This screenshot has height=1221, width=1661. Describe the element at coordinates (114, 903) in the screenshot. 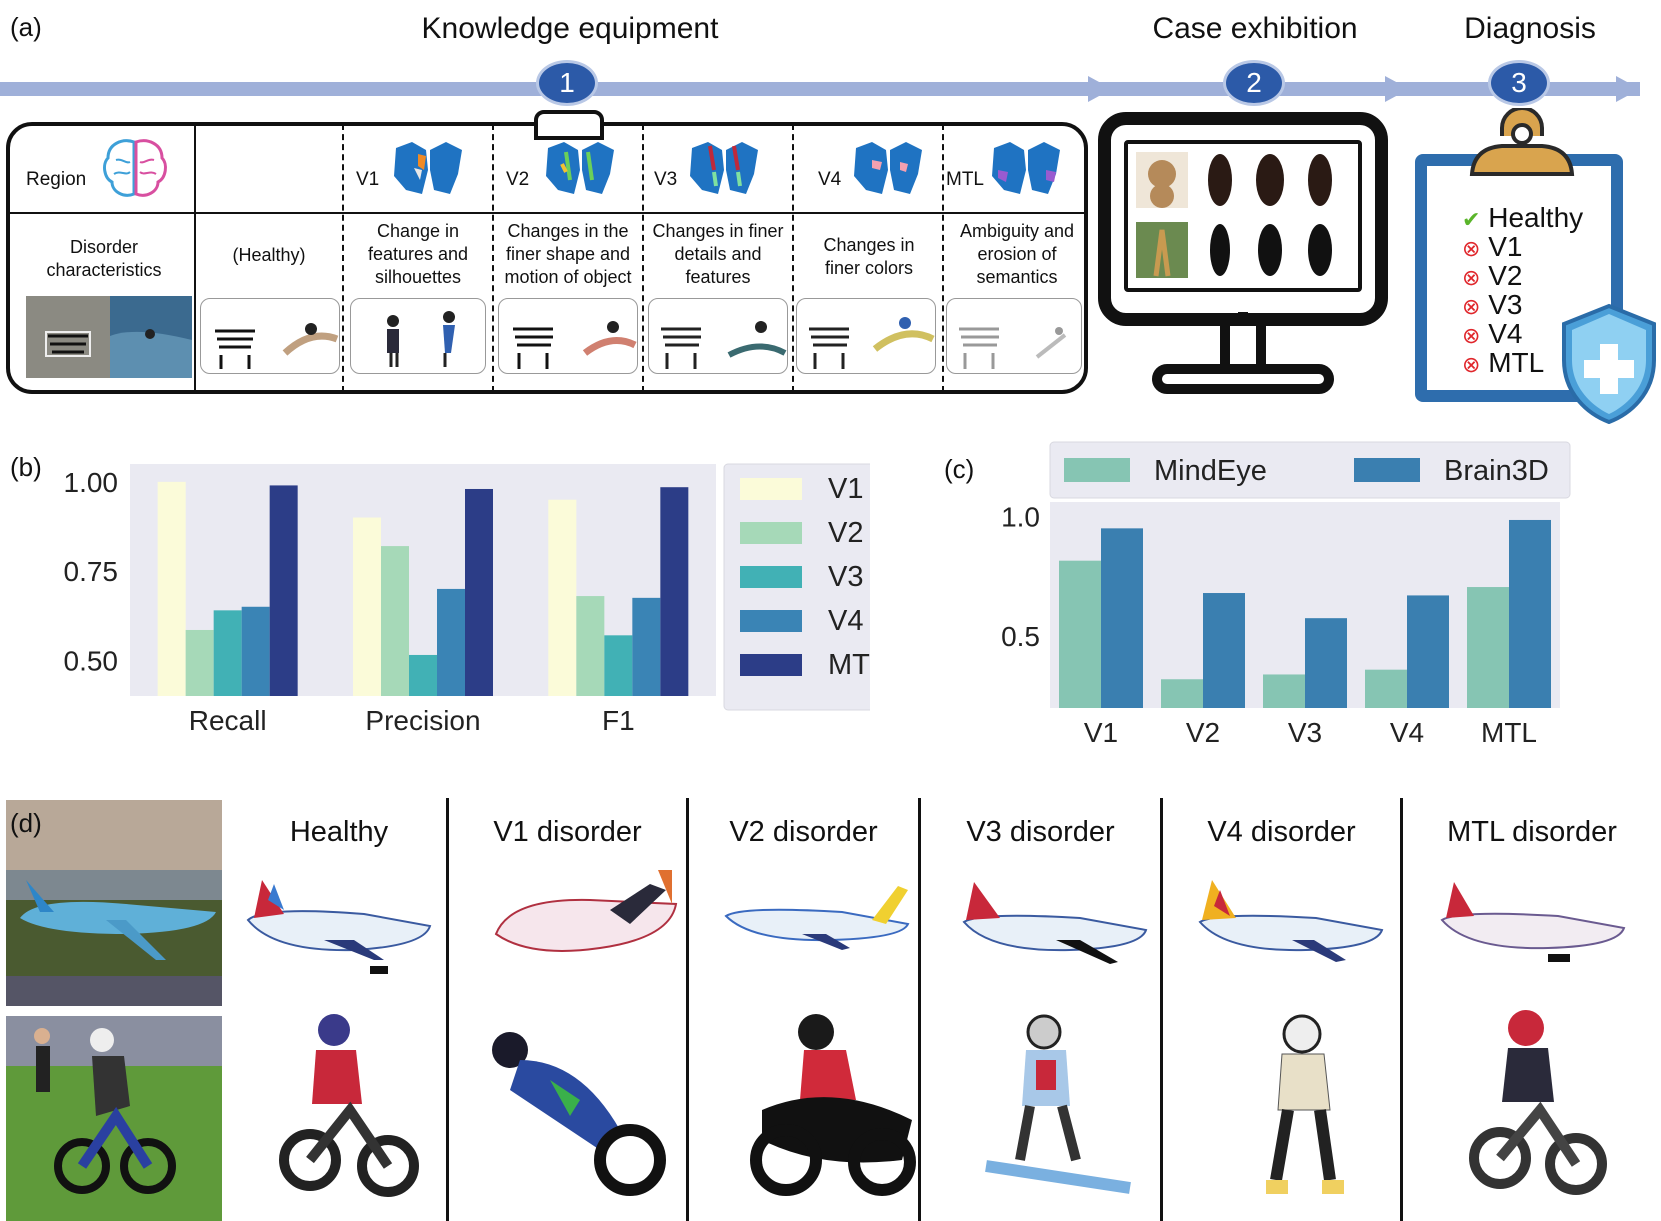

I see `original-airplane-photo` at that location.